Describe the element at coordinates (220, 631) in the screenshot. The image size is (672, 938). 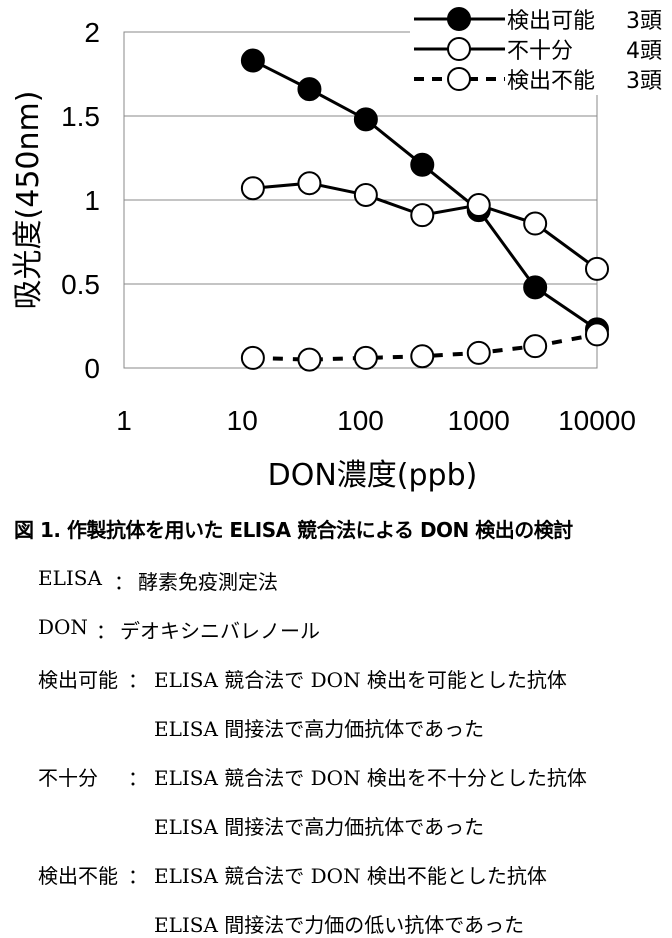
I see `note-description: デオキシニバレノール` at that location.